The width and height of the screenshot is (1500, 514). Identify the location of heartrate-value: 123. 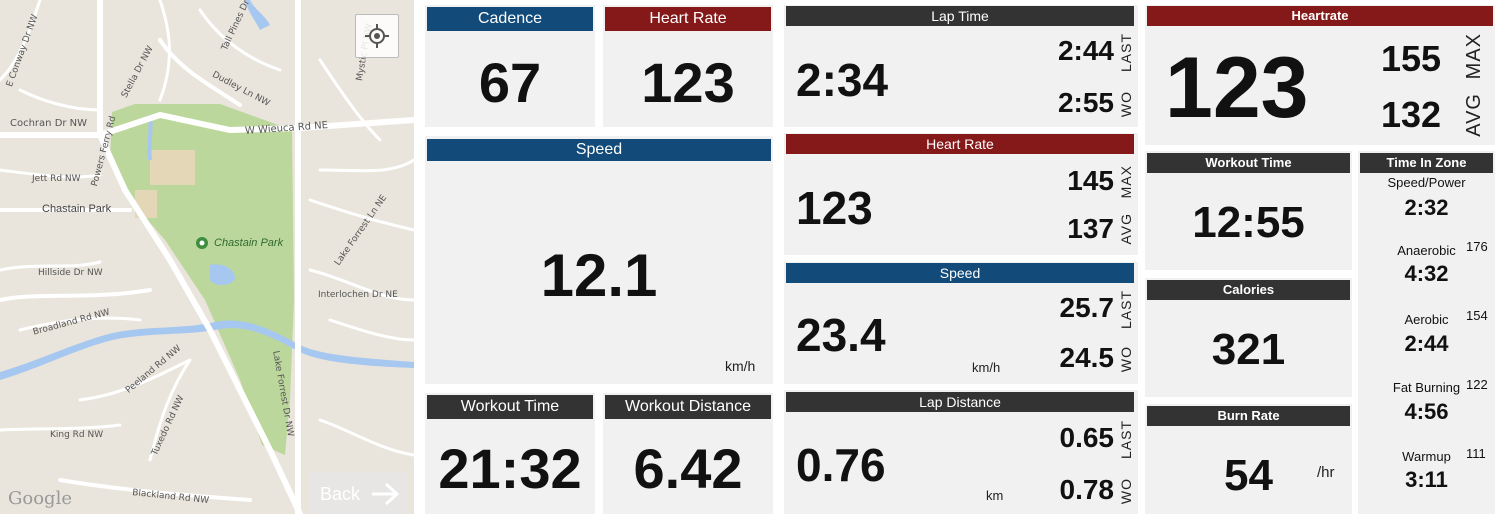
(1237, 88).